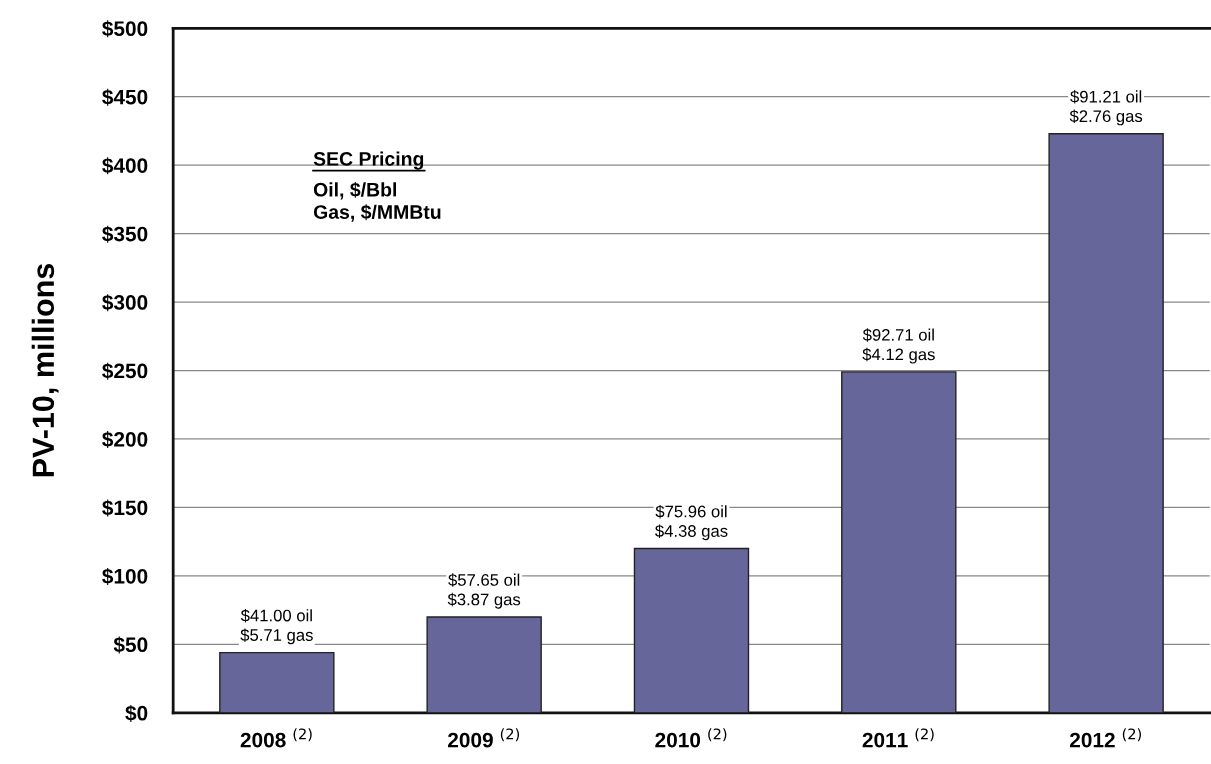  What do you see at coordinates (484, 591) in the screenshot?
I see `annotation: $57.65 oil $3.87 gas` at bounding box center [484, 591].